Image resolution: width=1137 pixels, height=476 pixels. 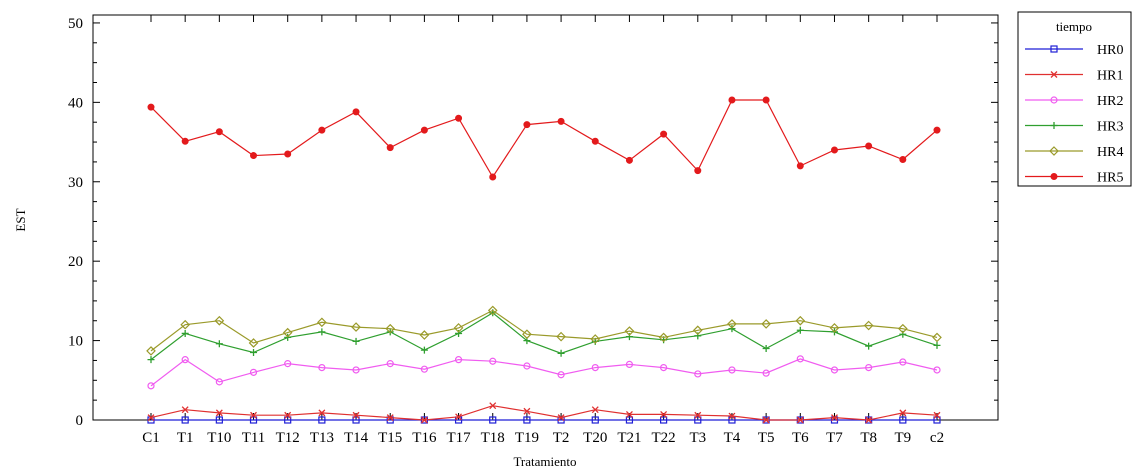 I want to click on legend-frame, so click(x=1074, y=99).